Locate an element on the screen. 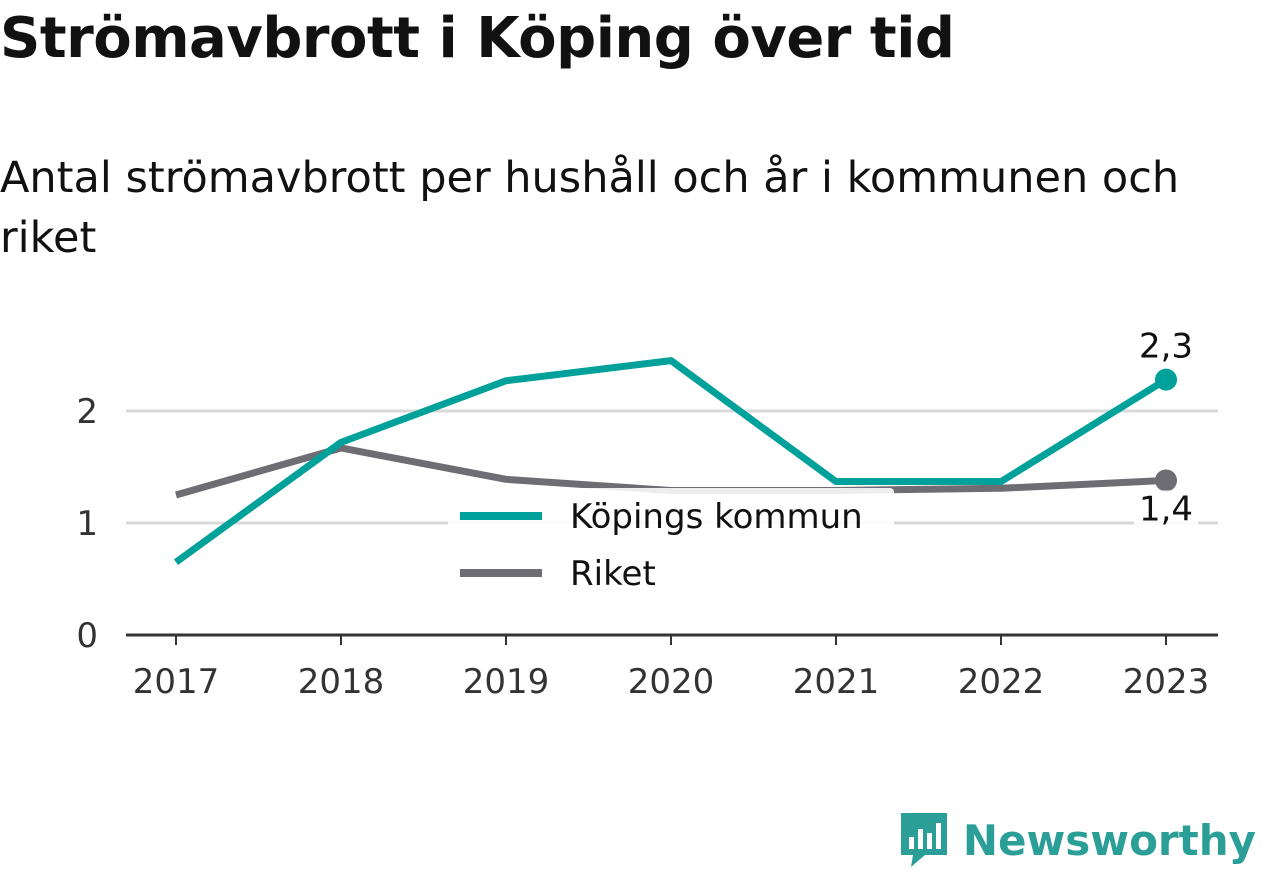 Image resolution: width=1262 pixels, height=879 pixels. newsworthy-logo-icon is located at coordinates (923, 840).